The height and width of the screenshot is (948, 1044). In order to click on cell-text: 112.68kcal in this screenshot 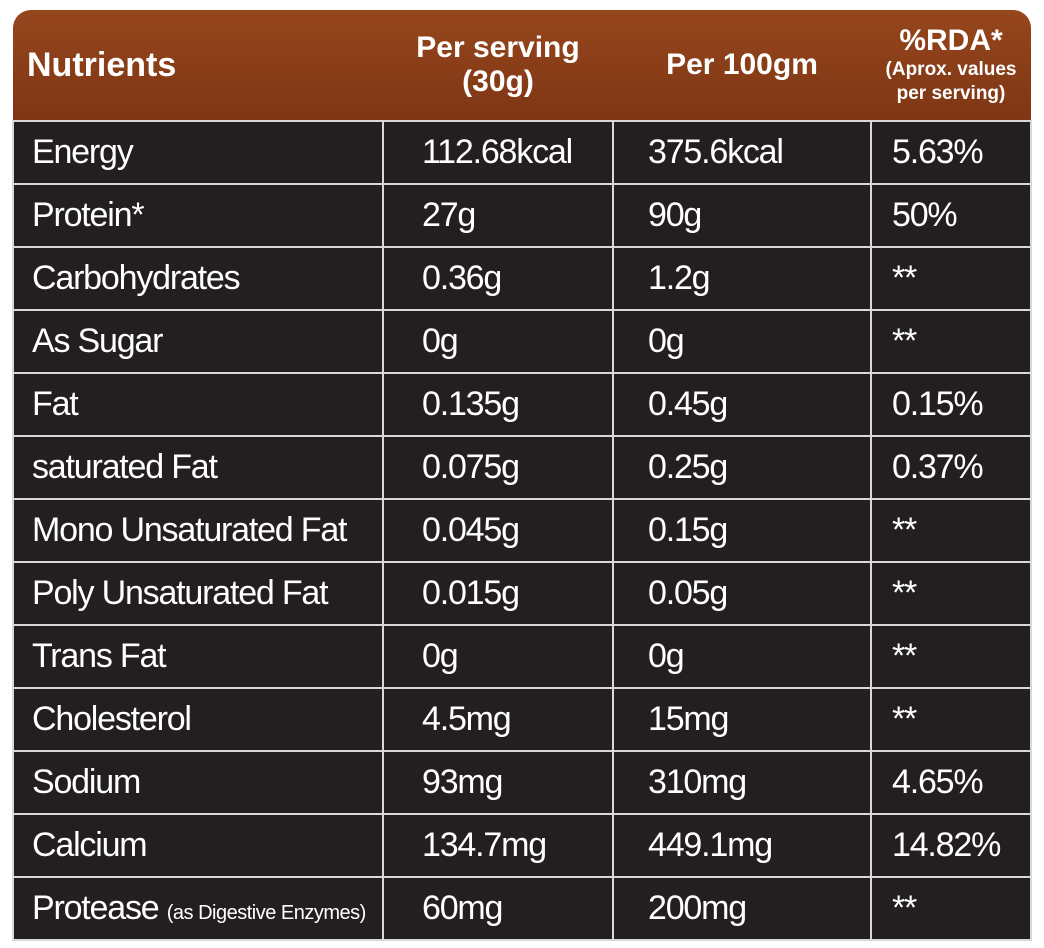, I will do `click(497, 152)`.